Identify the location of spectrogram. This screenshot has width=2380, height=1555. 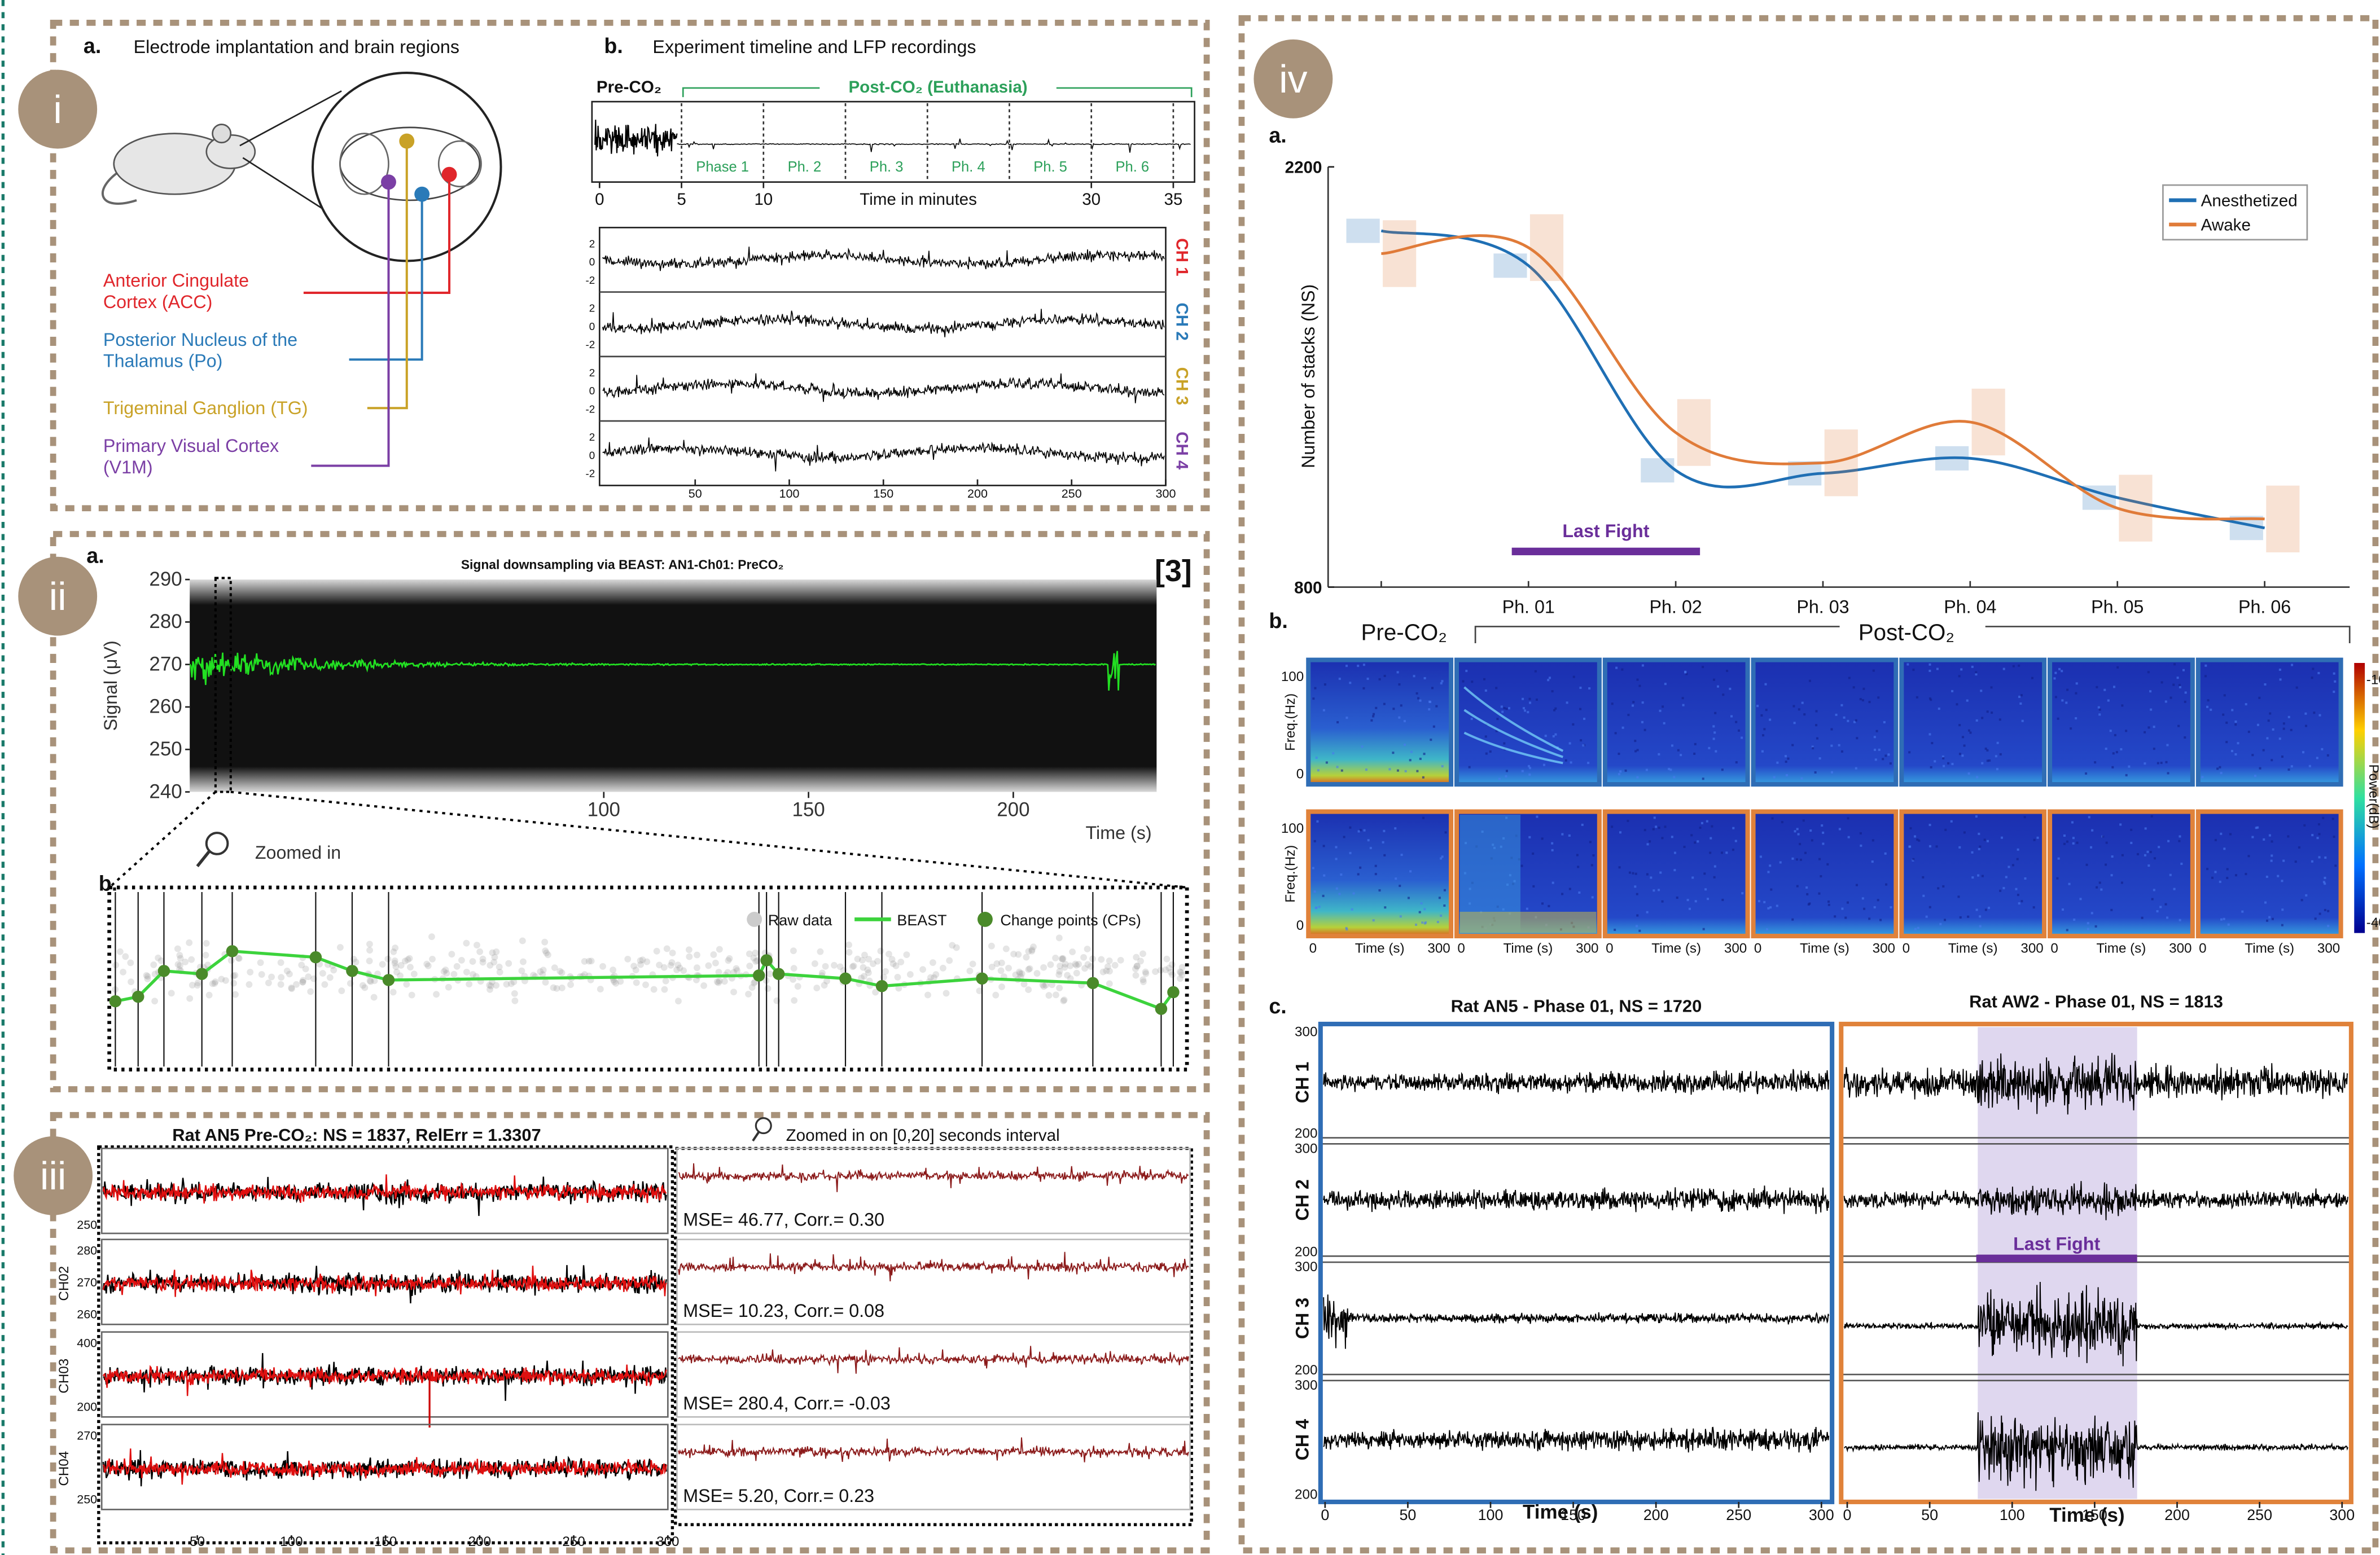
(1676, 722).